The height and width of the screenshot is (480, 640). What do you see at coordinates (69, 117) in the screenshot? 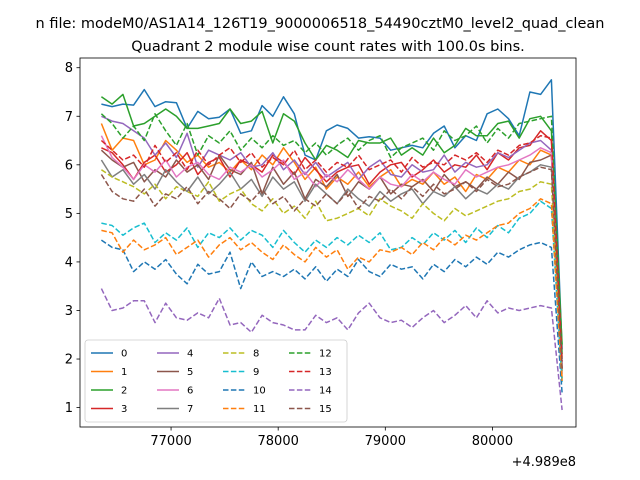
I see `y-tick-label: 7` at bounding box center [69, 117].